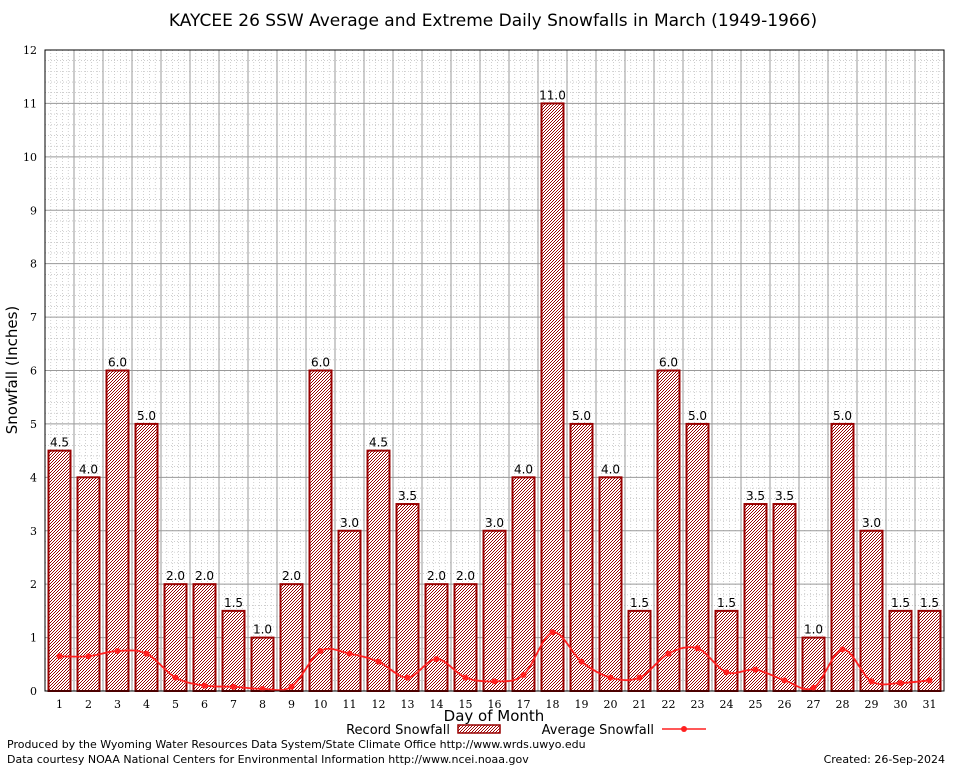 The width and height of the screenshot is (954, 768). Describe the element at coordinates (684, 729) in the screenshot. I see `legend-average-marker` at that location.